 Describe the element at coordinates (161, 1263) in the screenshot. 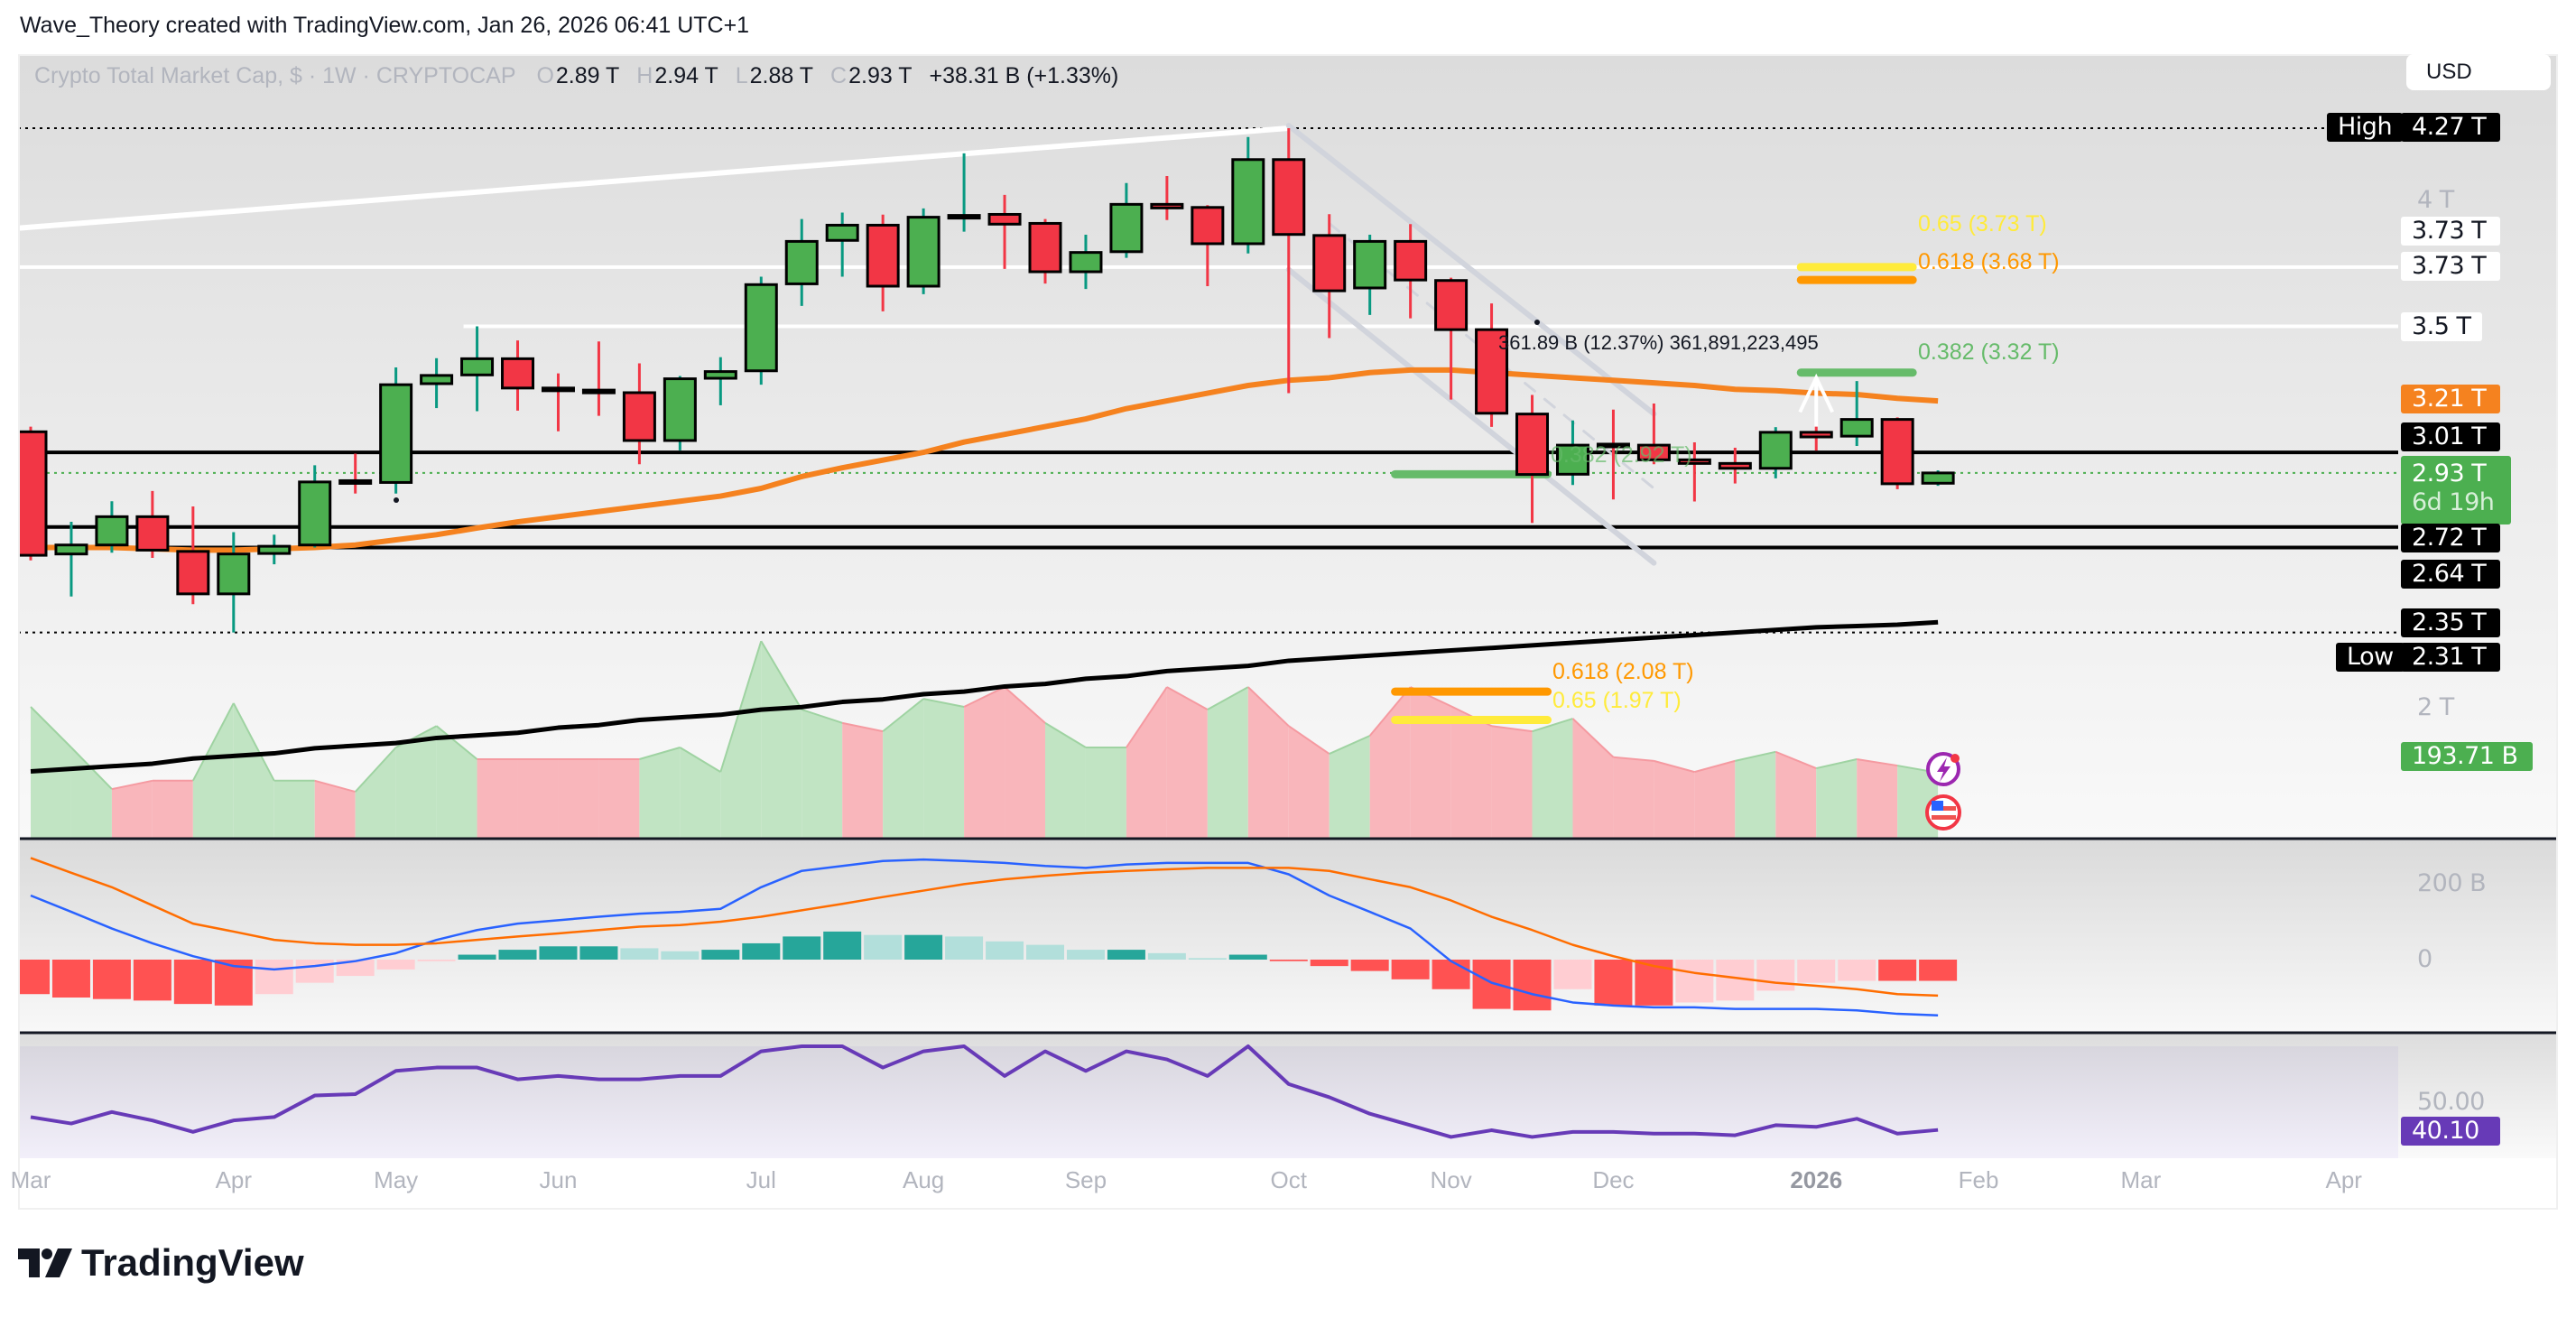

I see `tradingview-logo: TradingView` at that location.